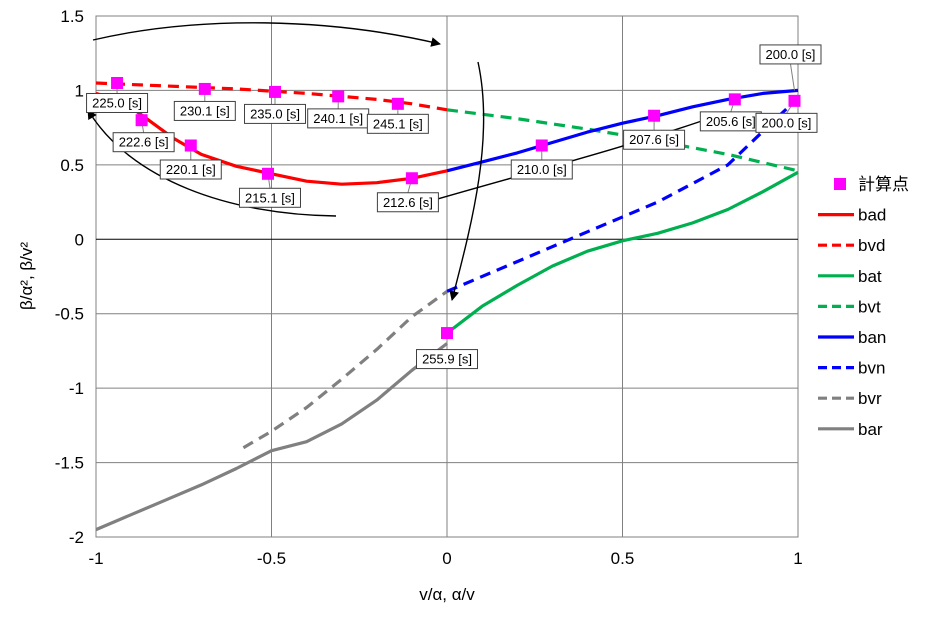  Describe the element at coordinates (95, 558) in the screenshot. I see `x-tick-label: -1` at that location.